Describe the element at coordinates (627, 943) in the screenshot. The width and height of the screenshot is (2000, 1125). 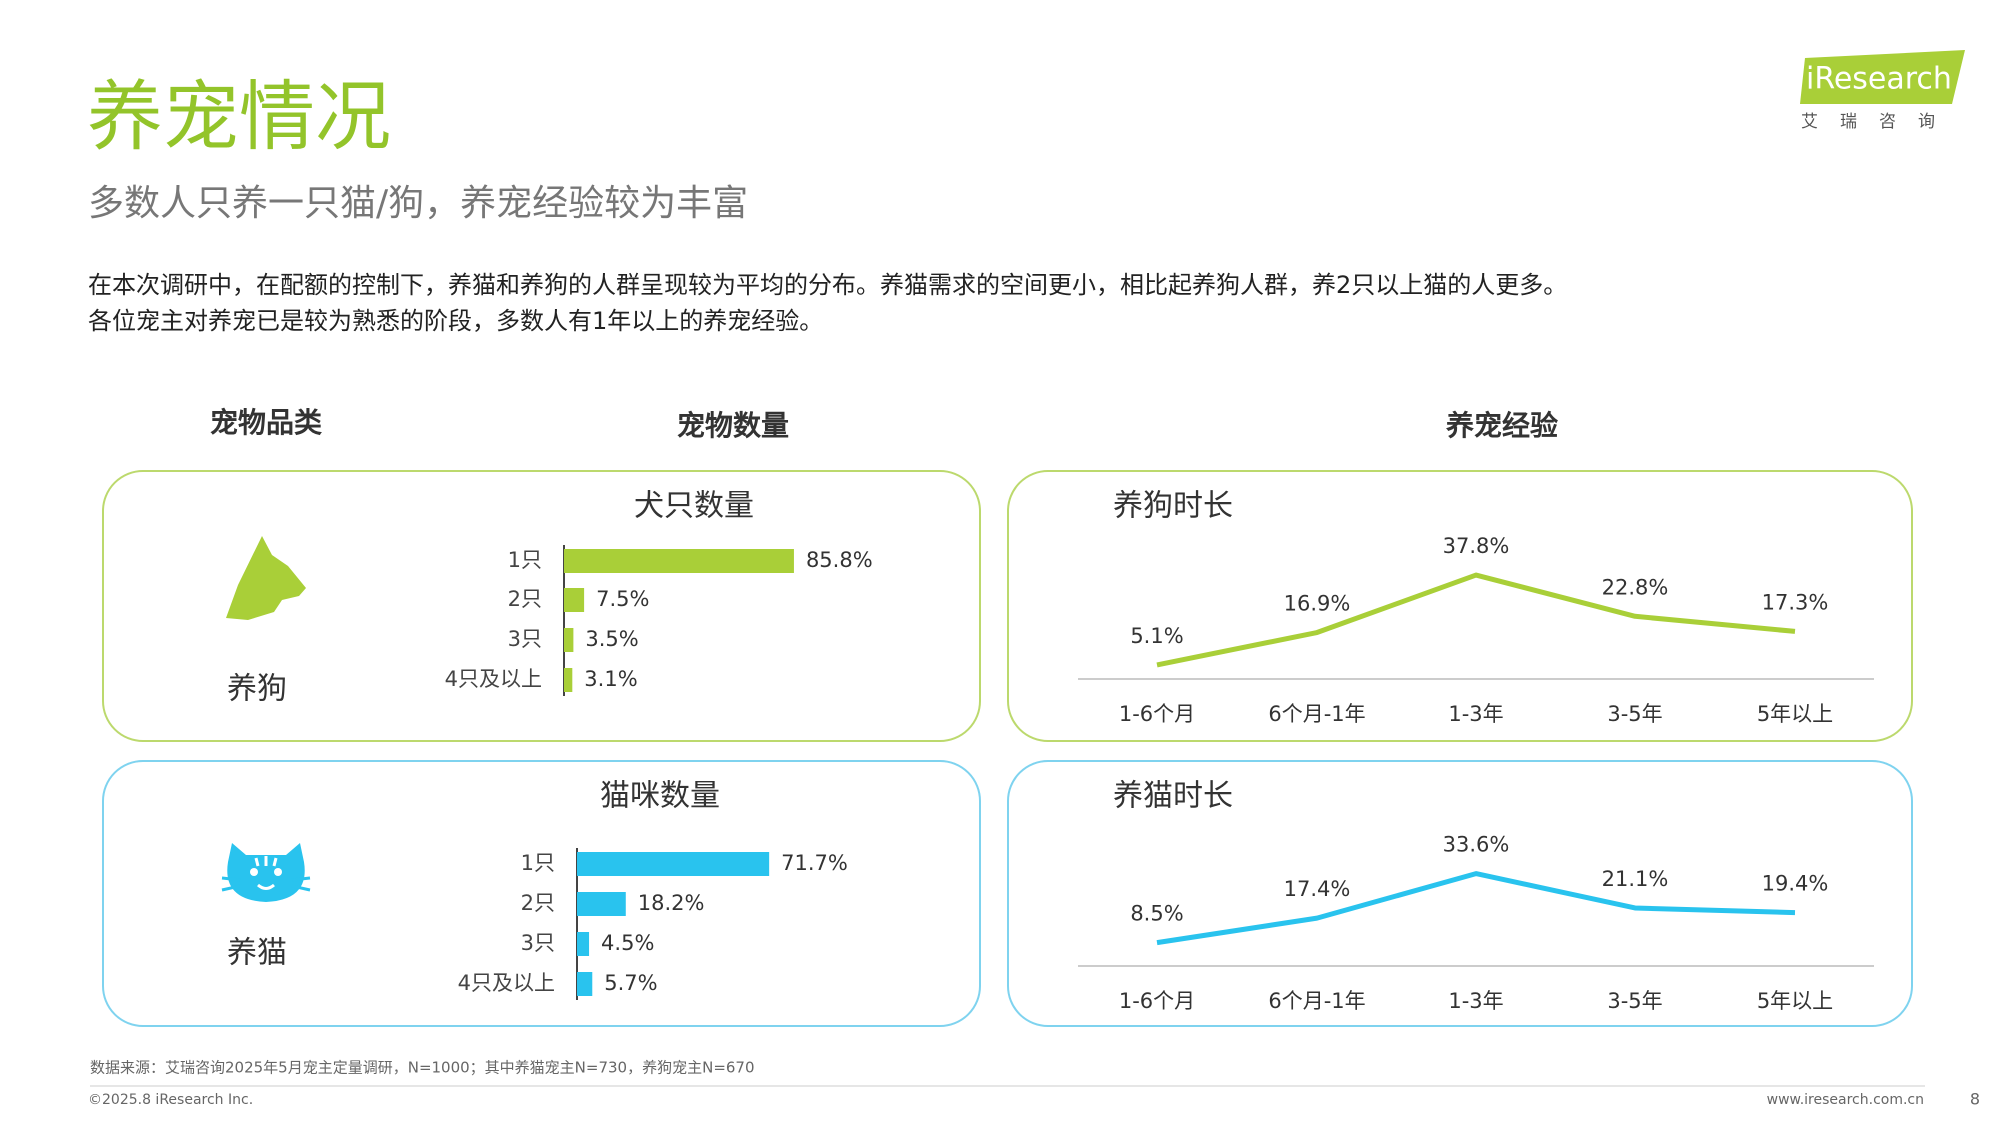
I see `value-label: 4.5%` at that location.